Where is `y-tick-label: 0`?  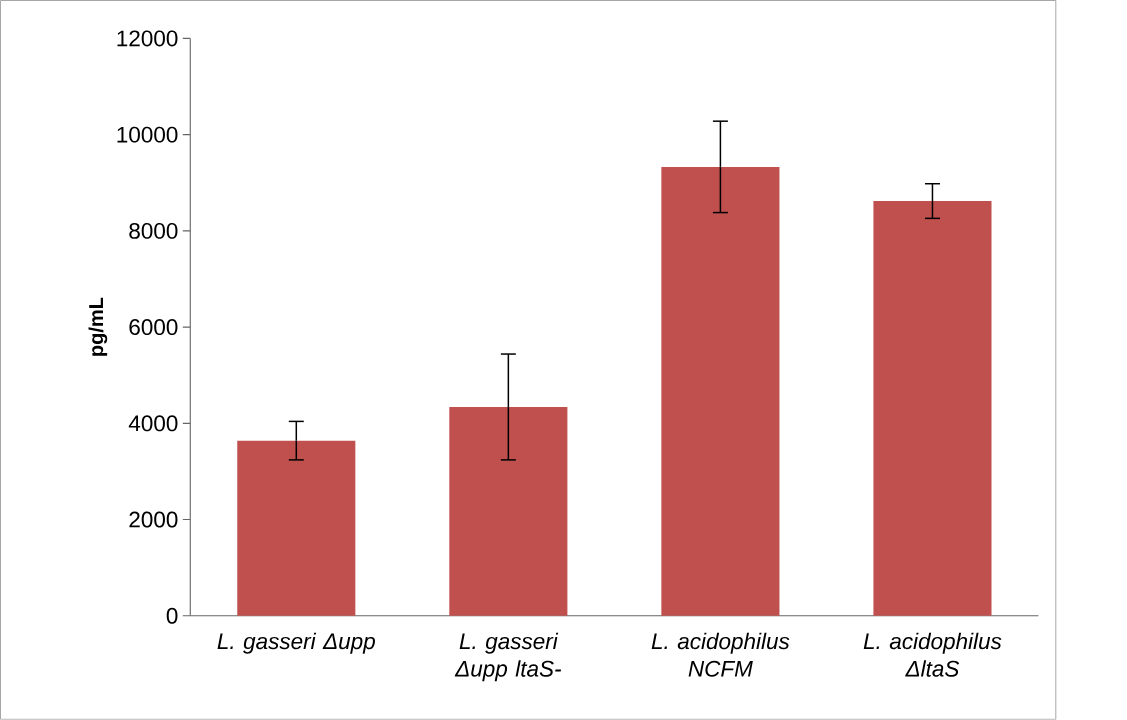
y-tick-label: 0 is located at coordinates (172, 615).